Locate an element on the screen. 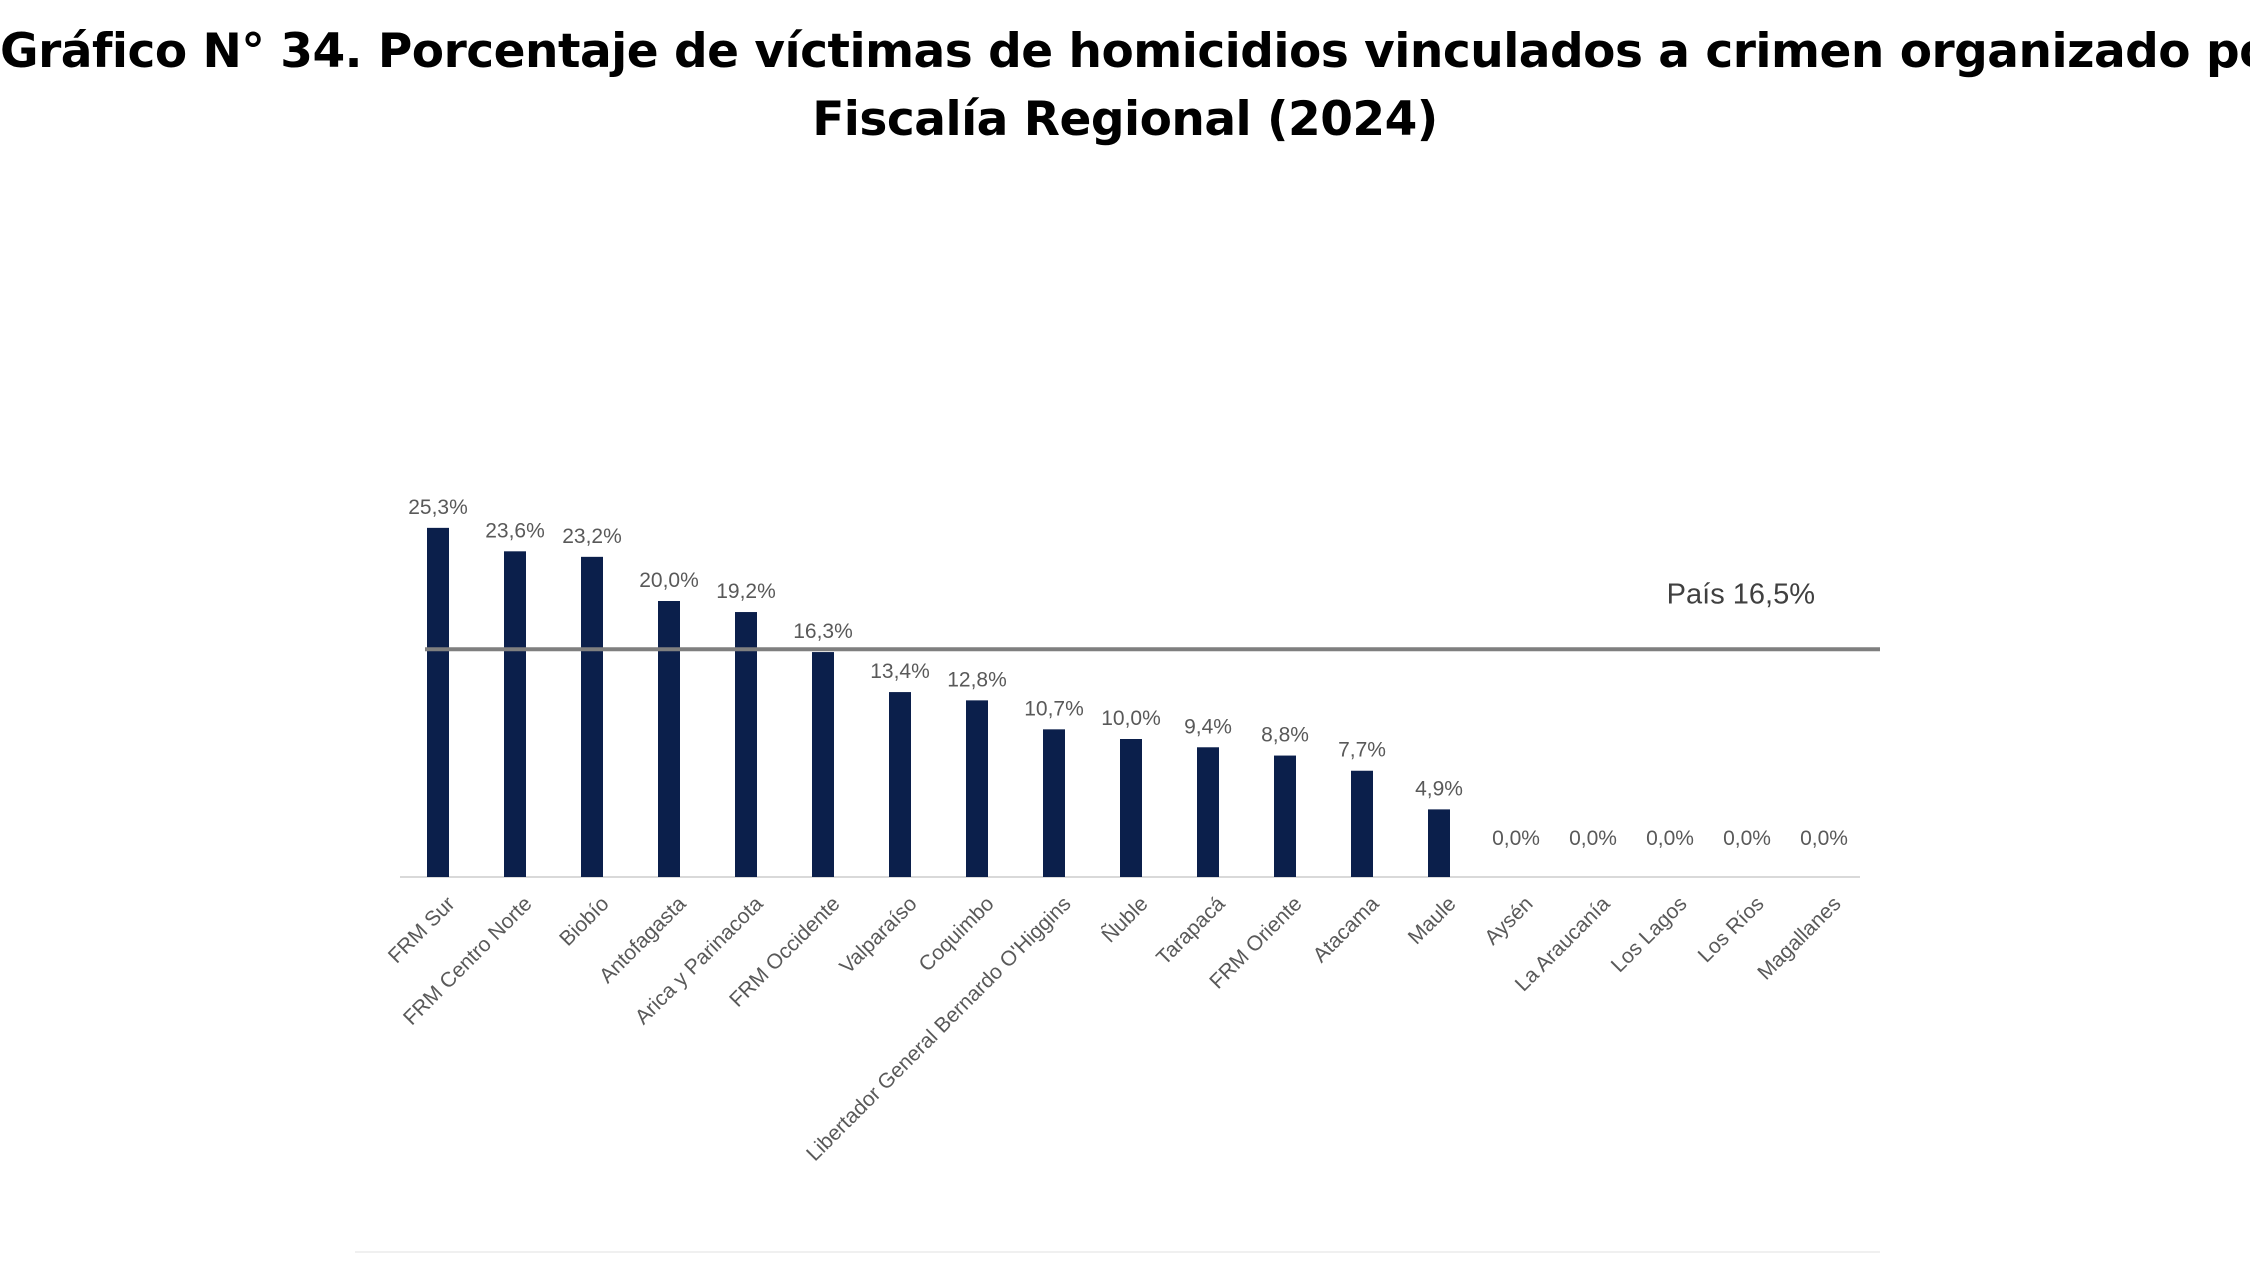  data-label-arica-y-parinacota: 19,2% is located at coordinates (746, 591).